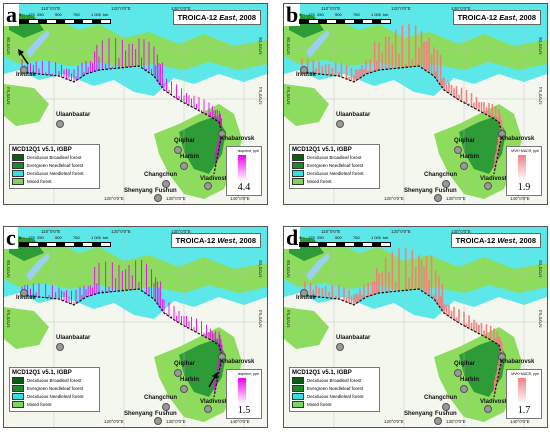  Describe the element at coordinates (502, 357) in the screenshot. I see `city-marker-khabarovsk` at that location.